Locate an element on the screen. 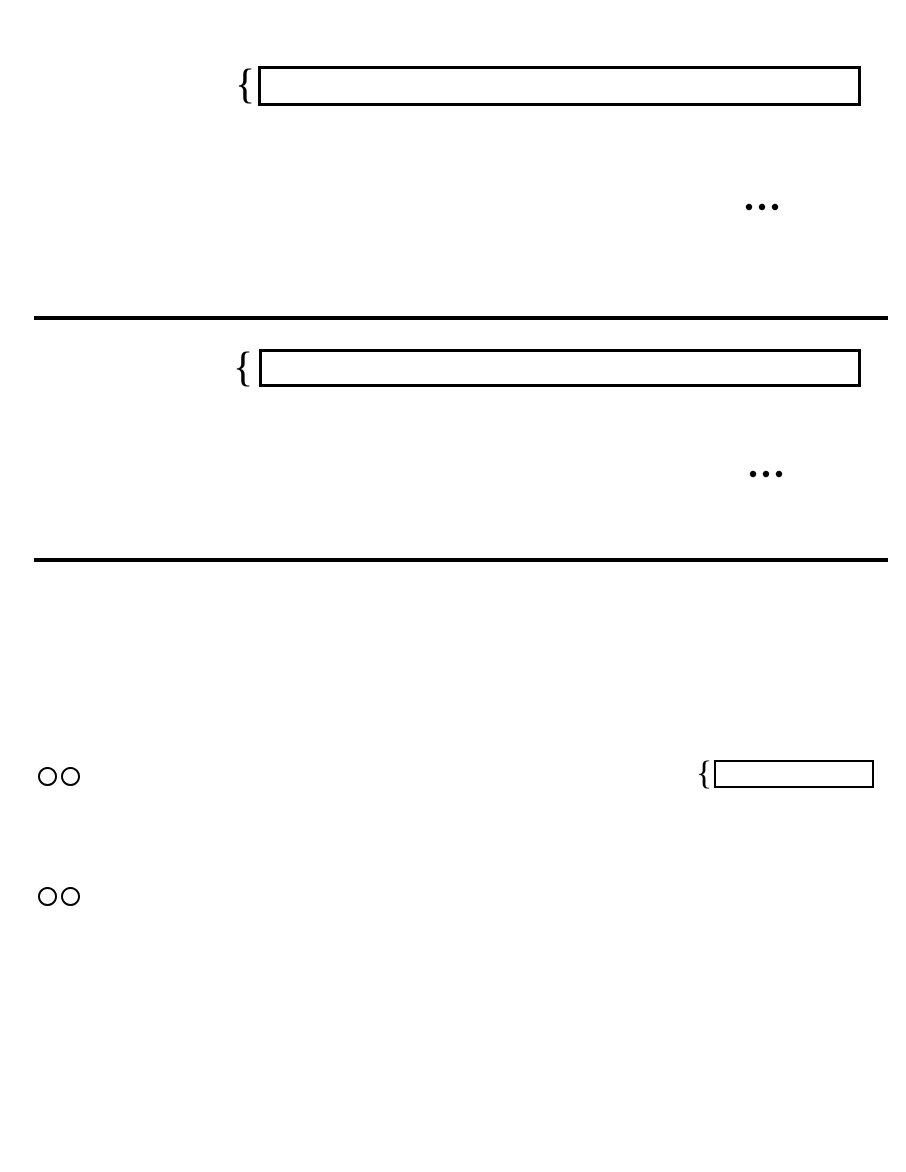 Image resolution: width=906 pixels, height=1172 pixels. core-disk-function-chart is located at coordinates (639, 653).